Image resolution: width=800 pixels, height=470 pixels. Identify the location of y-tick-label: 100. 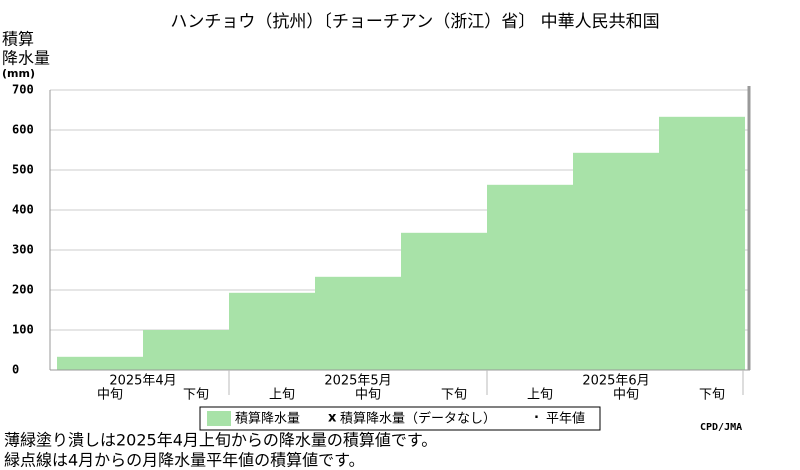
(23, 330).